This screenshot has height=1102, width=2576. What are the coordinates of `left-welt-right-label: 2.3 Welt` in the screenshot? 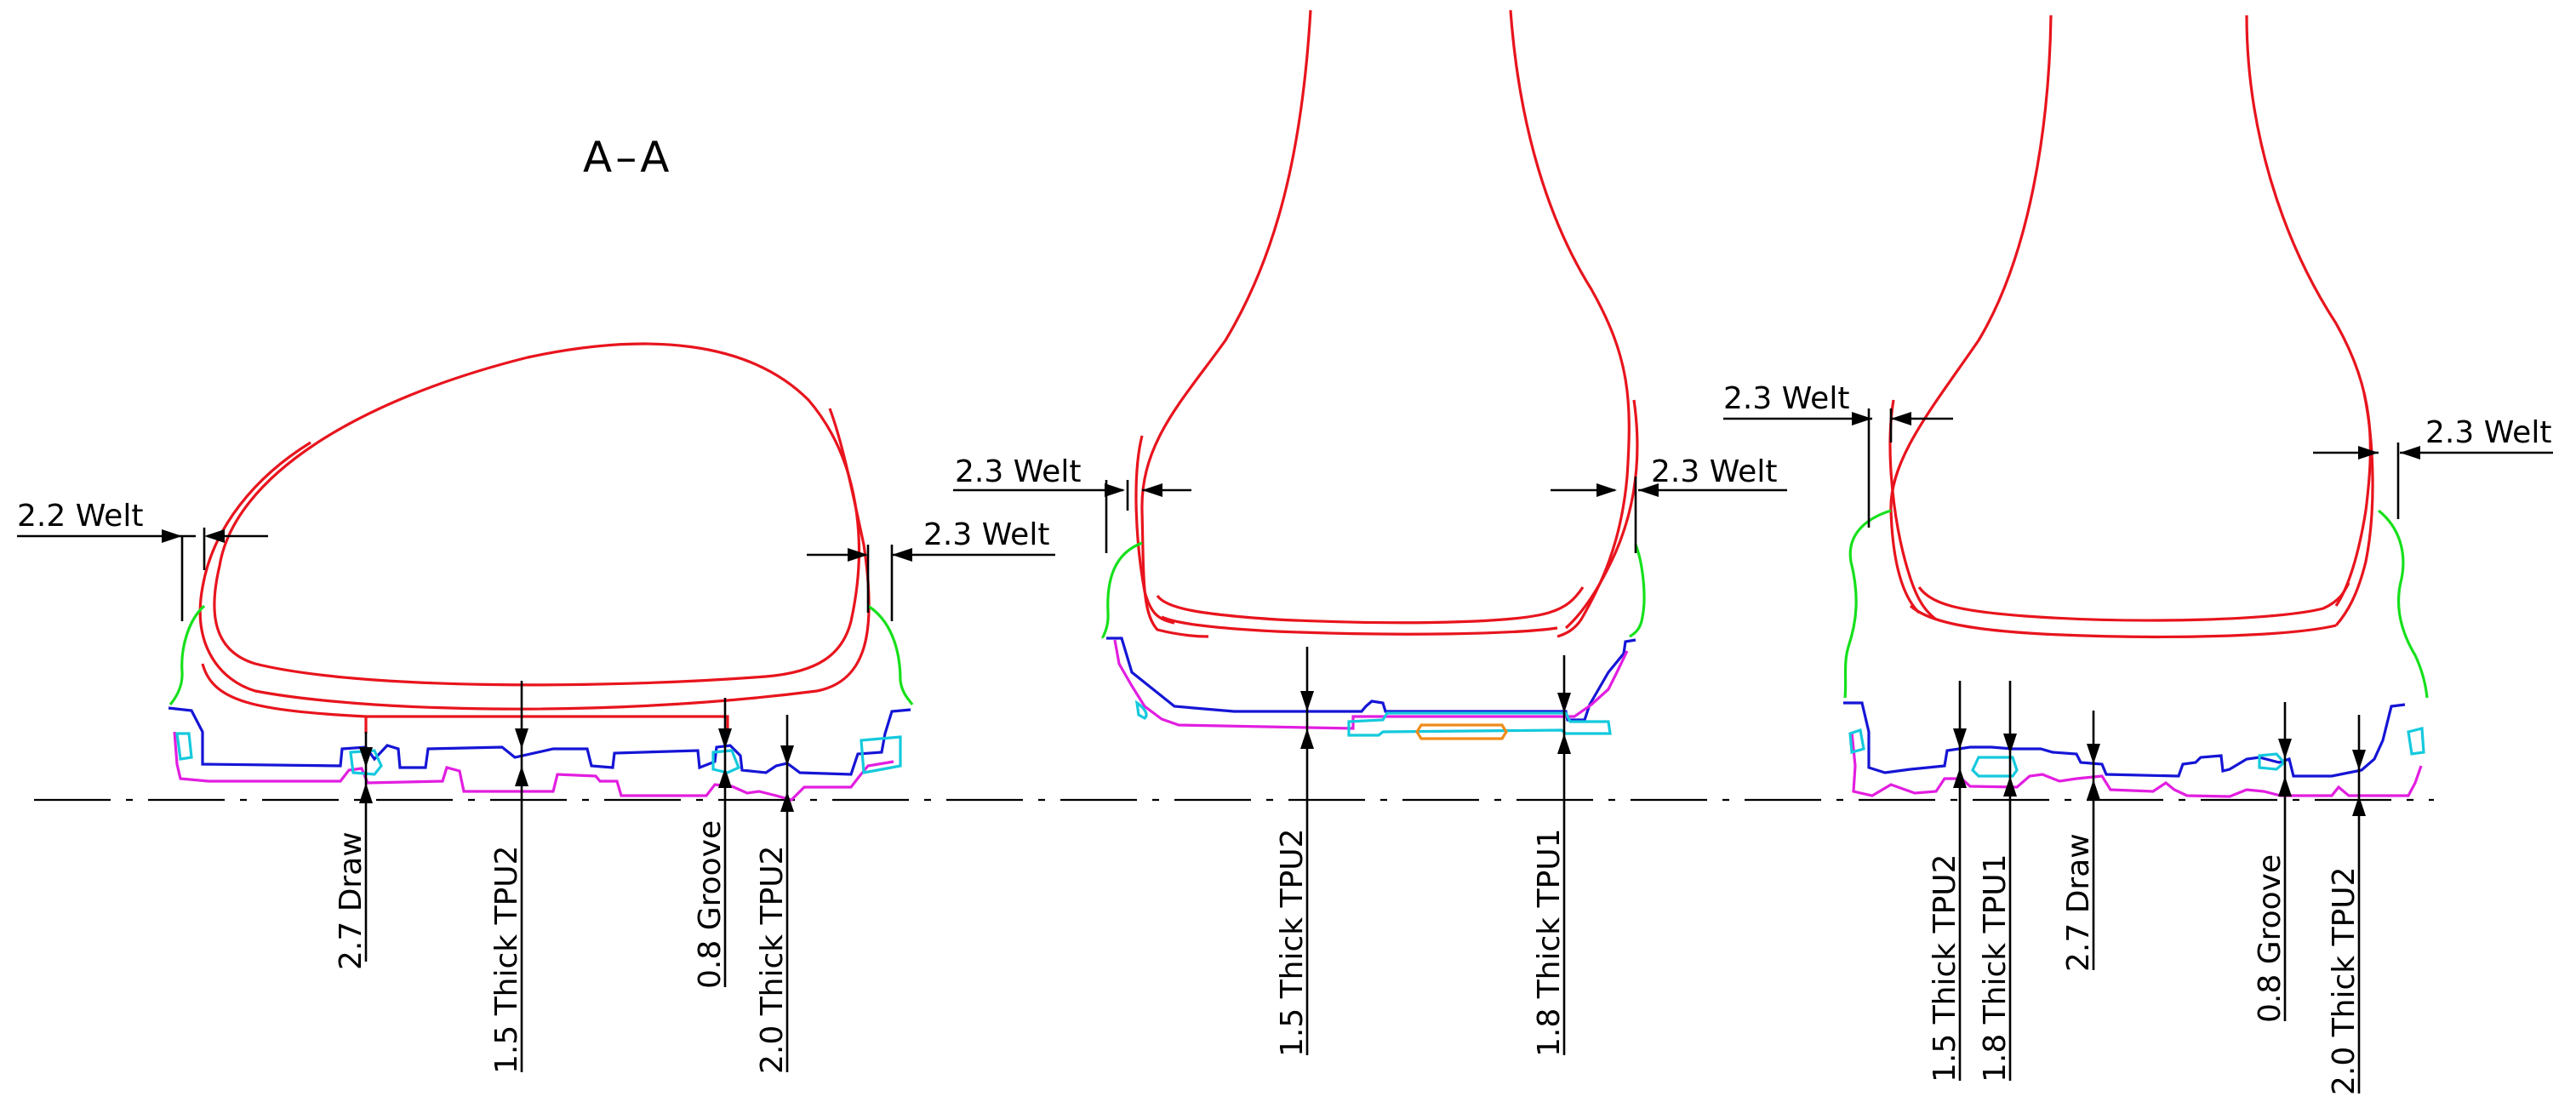 It's located at (986, 534).